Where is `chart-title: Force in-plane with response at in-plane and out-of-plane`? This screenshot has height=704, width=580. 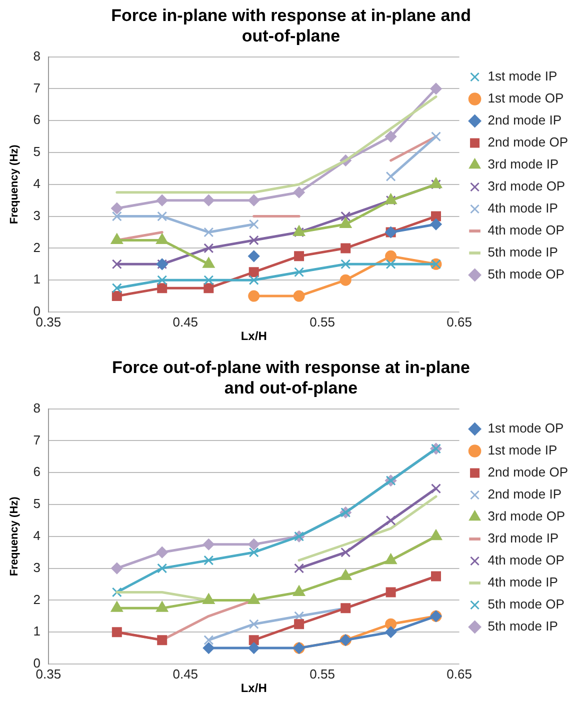
chart-title: Force in-plane with response at in-plane and out-of-plane is located at coordinates (291, 26).